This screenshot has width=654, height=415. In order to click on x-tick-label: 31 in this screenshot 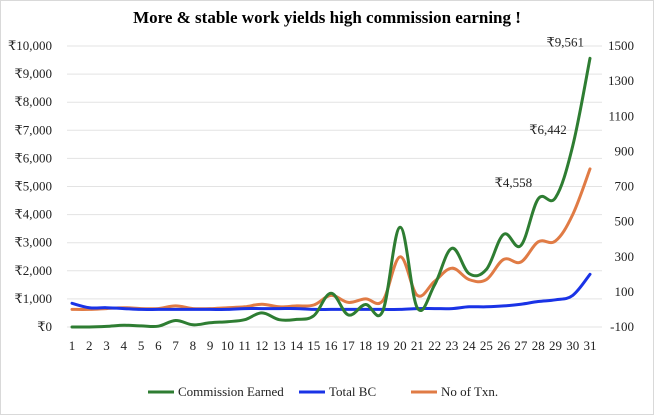, I will do `click(590, 345)`.